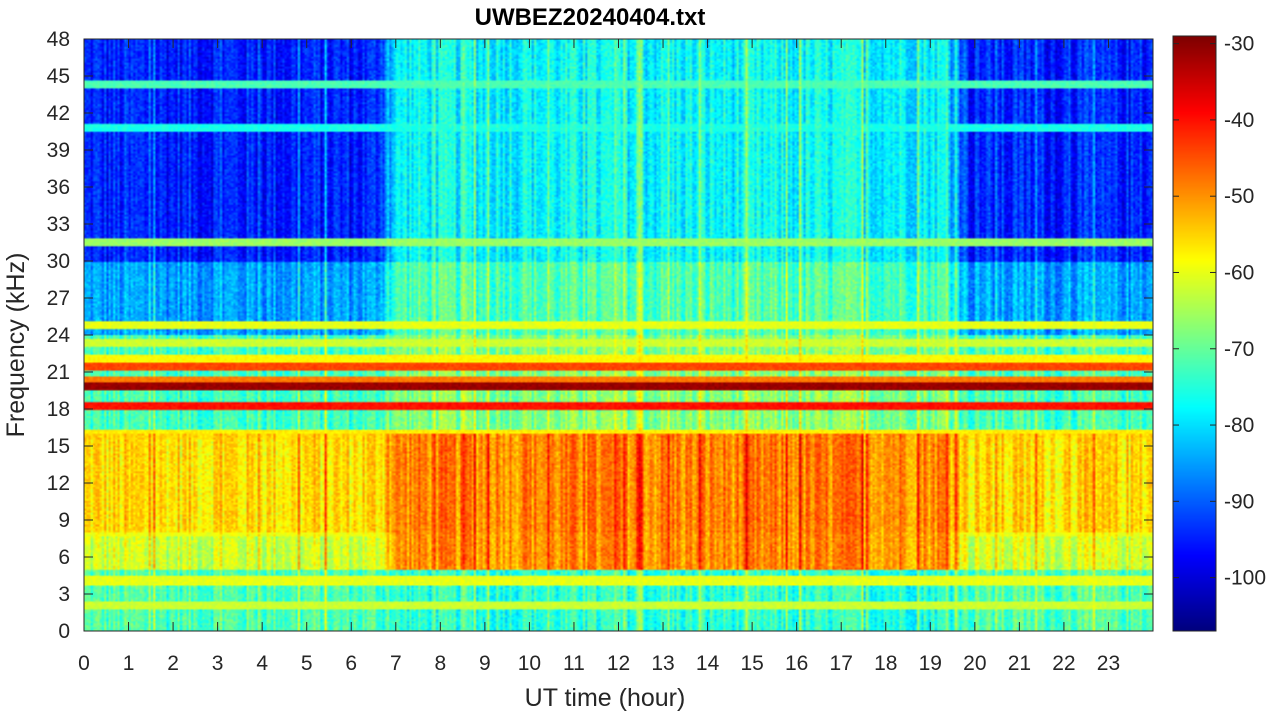 Image resolution: width=1280 pixels, height=715 pixels. I want to click on x-tick-label: 12, so click(618, 663).